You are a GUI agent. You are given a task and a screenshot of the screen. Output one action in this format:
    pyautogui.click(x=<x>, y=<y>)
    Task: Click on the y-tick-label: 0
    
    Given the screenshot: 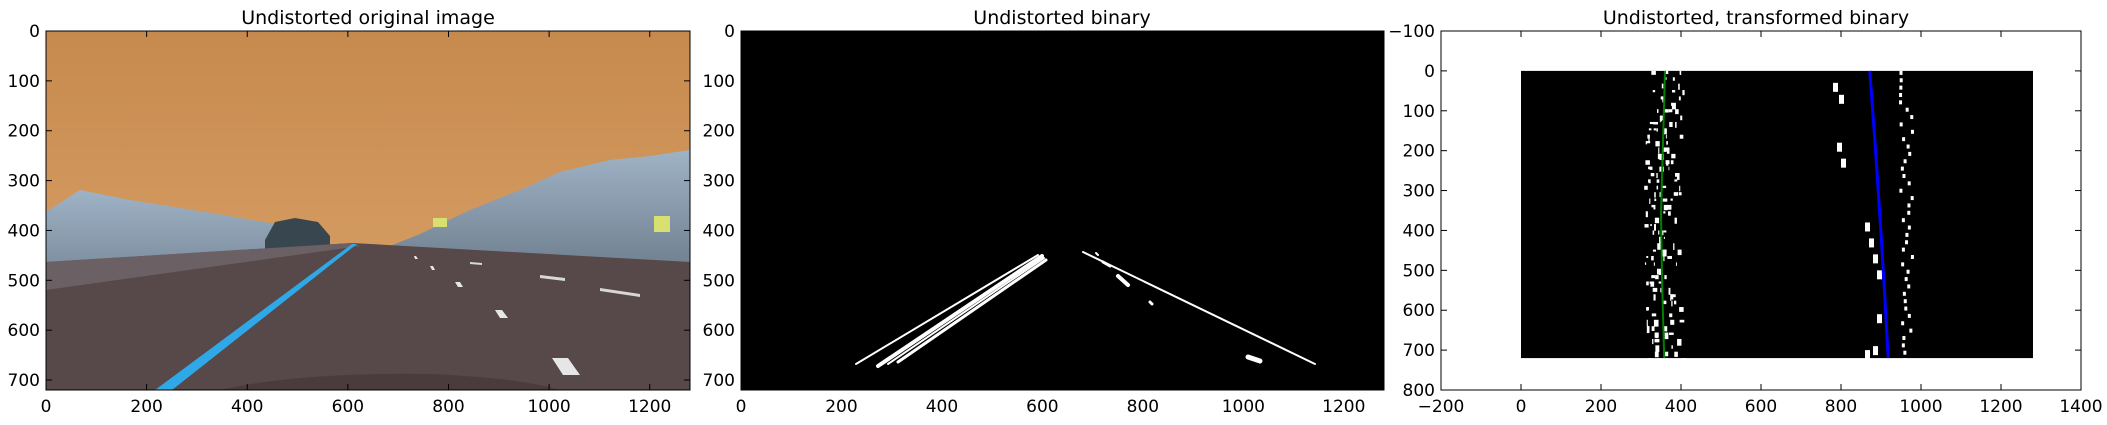 What is the action you would take?
    pyautogui.click(x=729, y=32)
    